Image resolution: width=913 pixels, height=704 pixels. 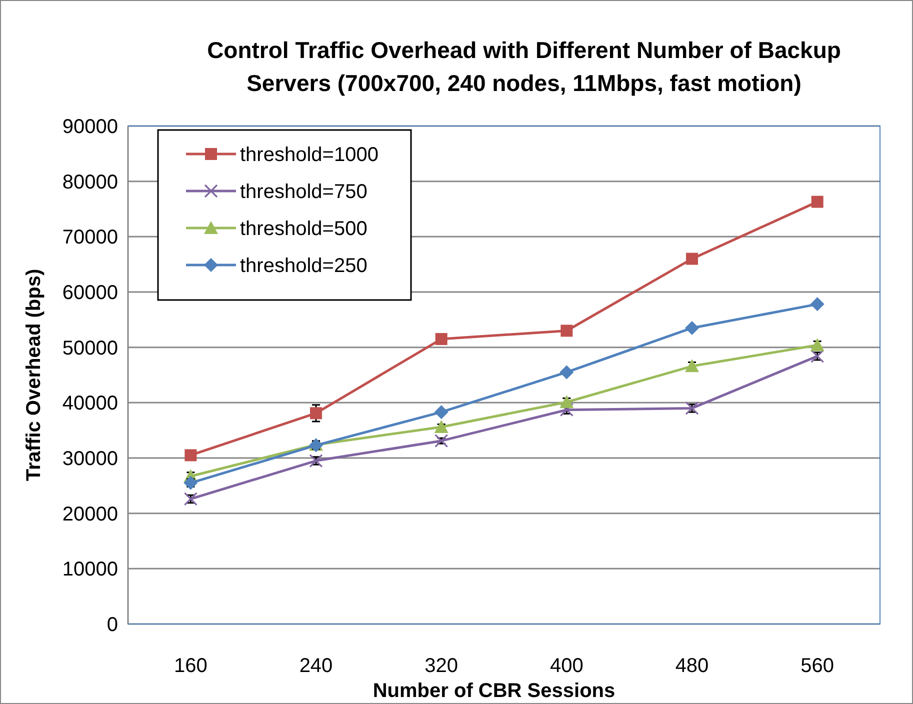 What do you see at coordinates (90, 127) in the screenshot?
I see `y-tick-label: 90000` at bounding box center [90, 127].